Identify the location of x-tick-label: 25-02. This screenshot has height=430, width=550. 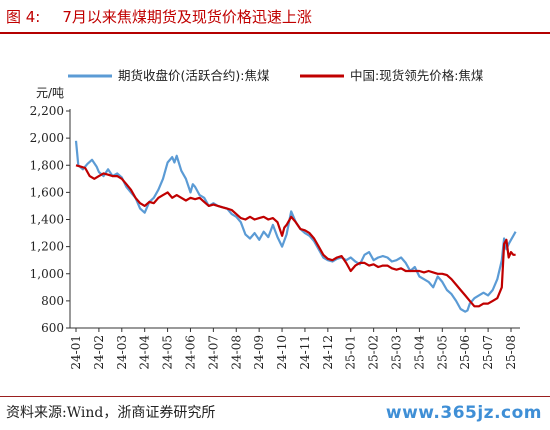
(374, 352).